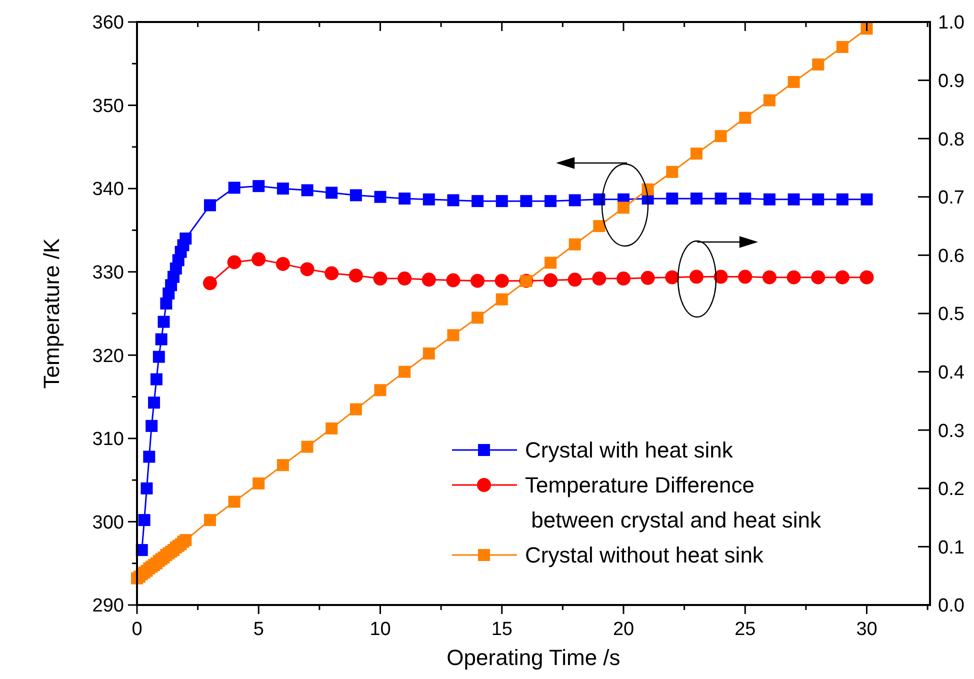 This screenshot has height=679, width=974. I want to click on x-tick-label: 0, so click(137, 629).